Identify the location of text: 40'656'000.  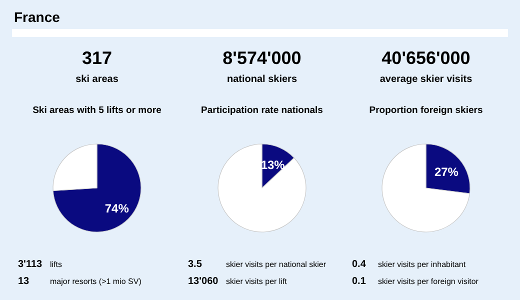
(426, 58).